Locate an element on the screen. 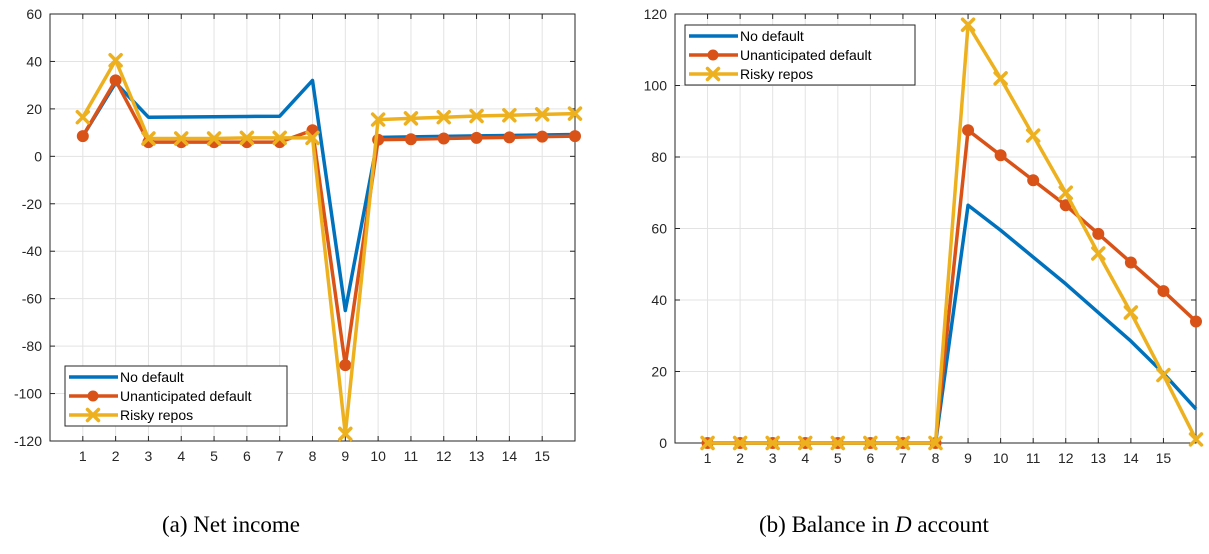 The width and height of the screenshot is (1209, 554). y-tick-label: -60 is located at coordinates (32, 299).